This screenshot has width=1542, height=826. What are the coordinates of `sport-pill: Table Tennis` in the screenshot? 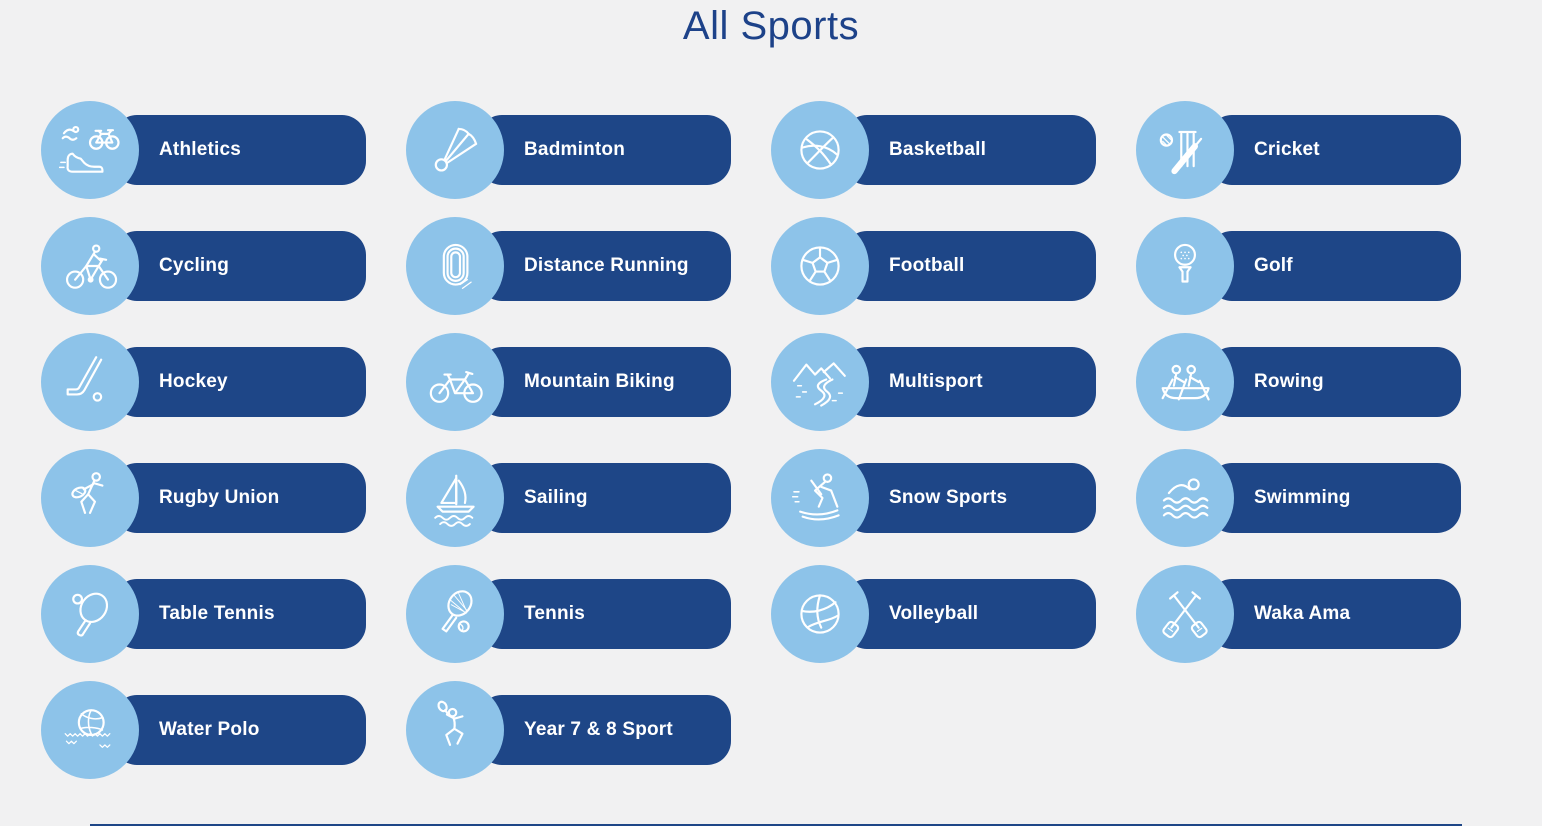 It's located at (239, 614).